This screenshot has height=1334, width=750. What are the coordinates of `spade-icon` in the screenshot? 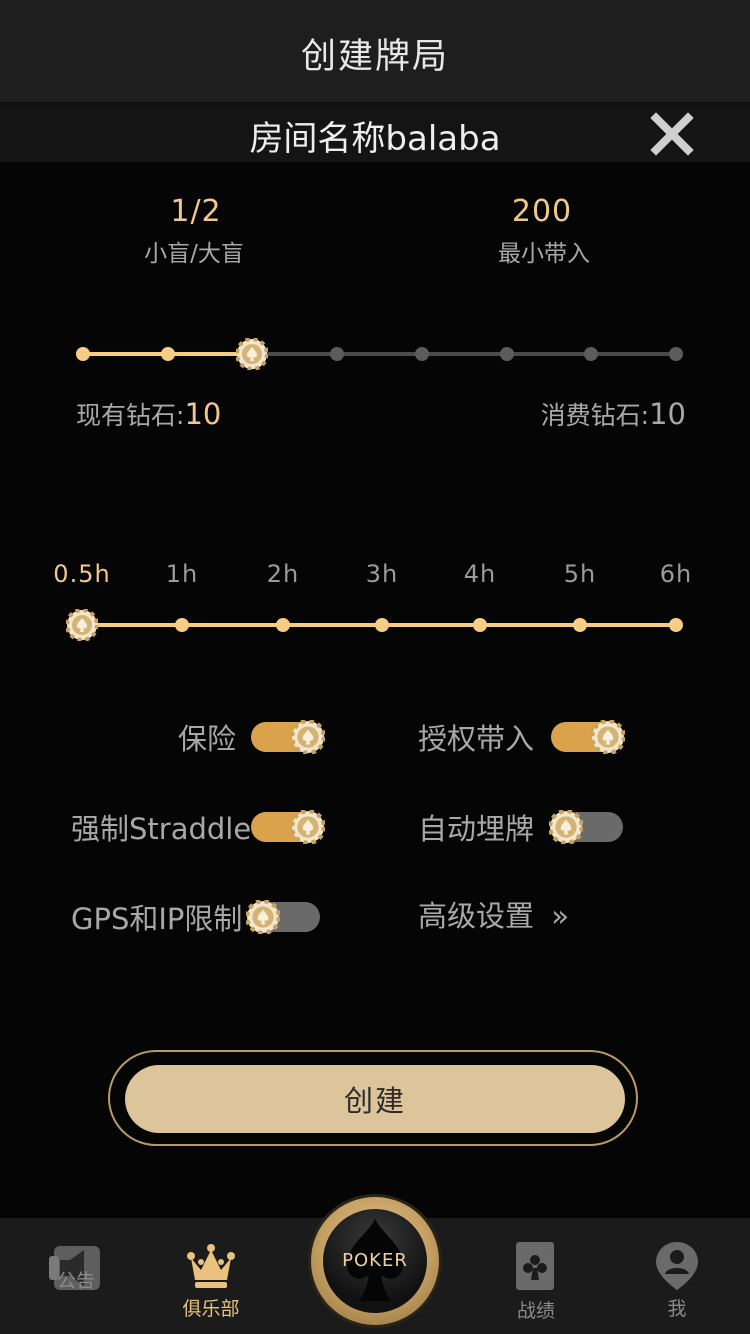 It's located at (375, 1260).